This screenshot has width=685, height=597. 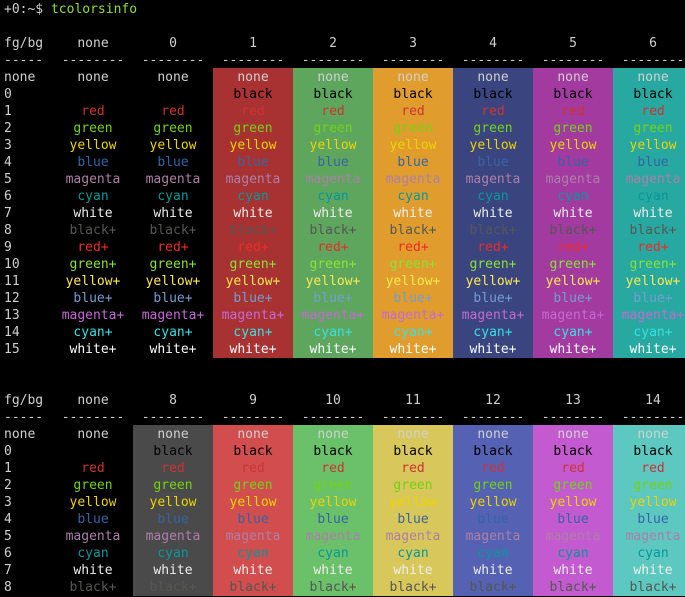 I want to click on row-label-14: 14, so click(x=12, y=332).